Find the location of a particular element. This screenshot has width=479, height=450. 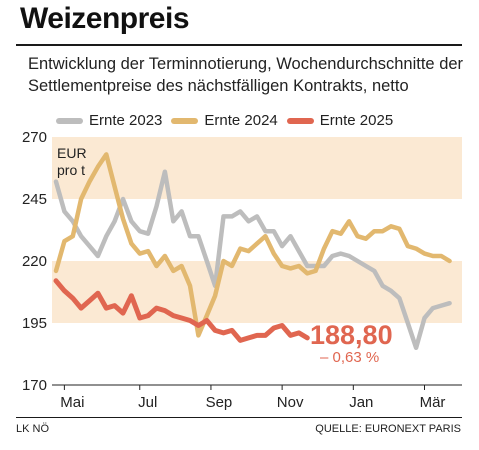

x-tick-label: Jan is located at coordinates (361, 402).